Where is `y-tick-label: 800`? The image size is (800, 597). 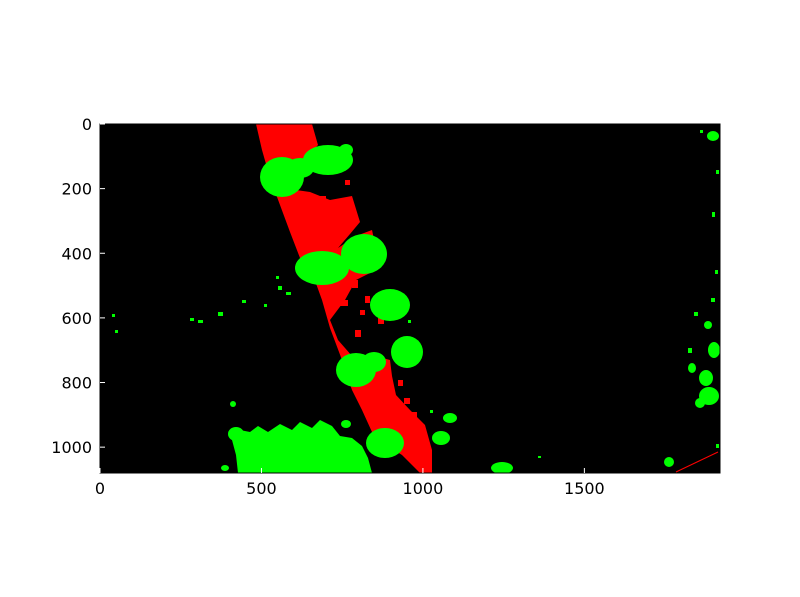 y-tick-label: 800 is located at coordinates (76, 383).